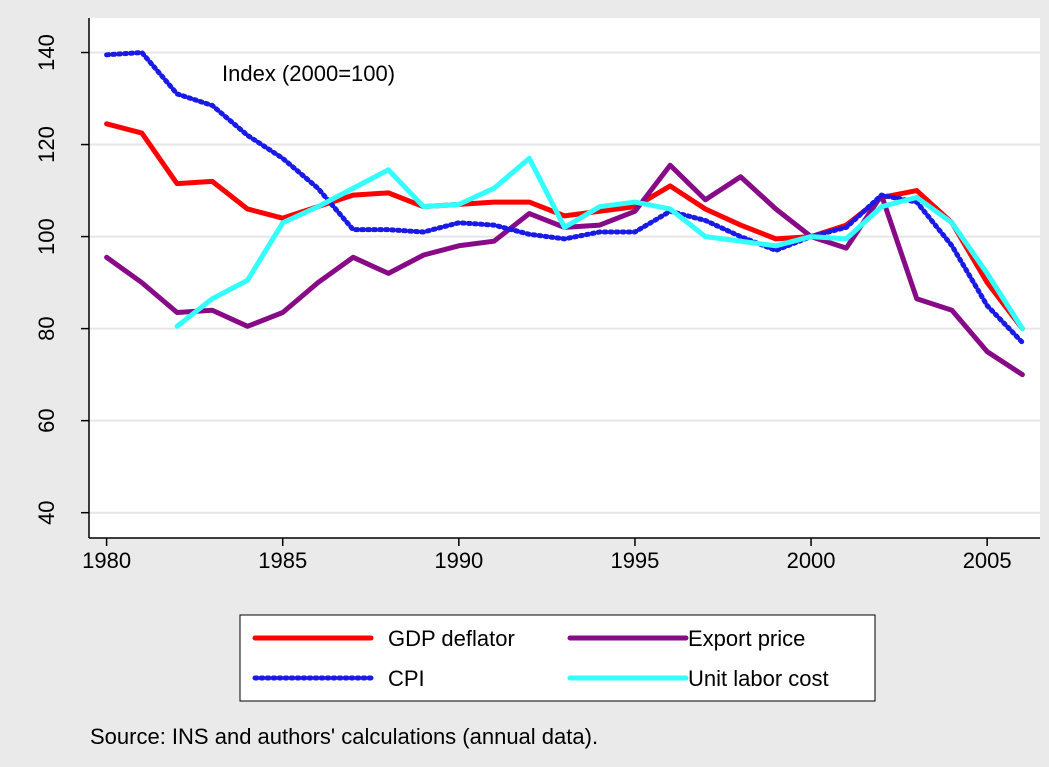 Image resolution: width=1049 pixels, height=767 pixels. What do you see at coordinates (46, 420) in the screenshot?
I see `y-tick-label: 60` at bounding box center [46, 420].